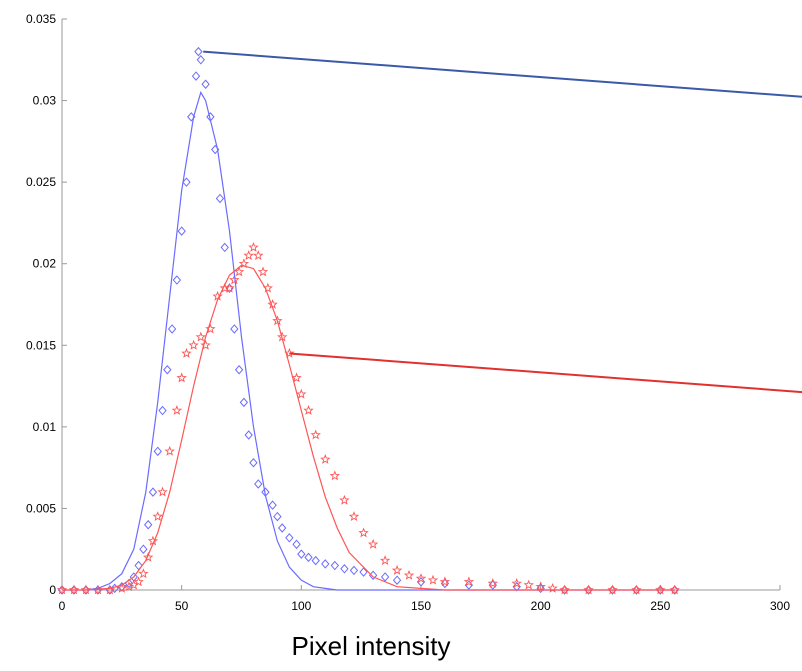 Image resolution: width=802 pixels, height=671 pixels. What do you see at coordinates (41, 345) in the screenshot?
I see `y-tick-label: 0.015` at bounding box center [41, 345].